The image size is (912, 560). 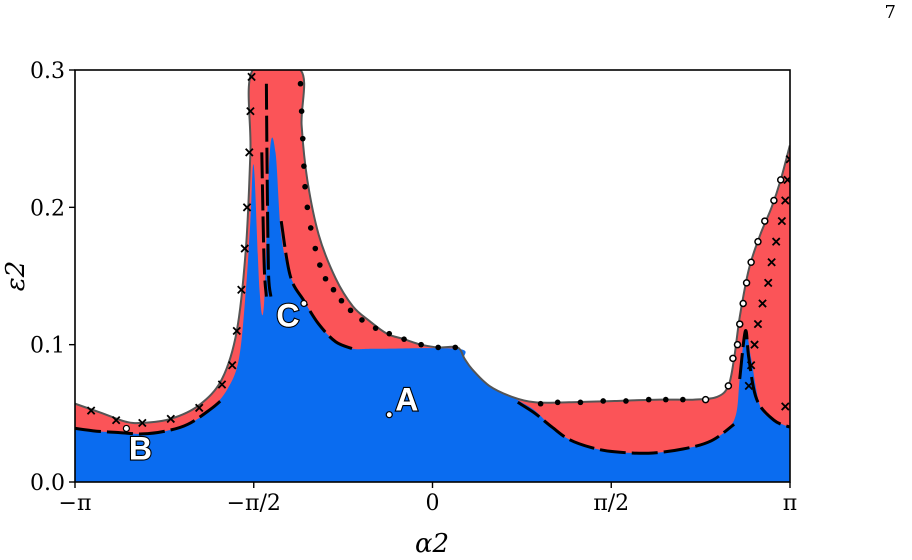 I want to click on point-c-marker, so click(x=304, y=303).